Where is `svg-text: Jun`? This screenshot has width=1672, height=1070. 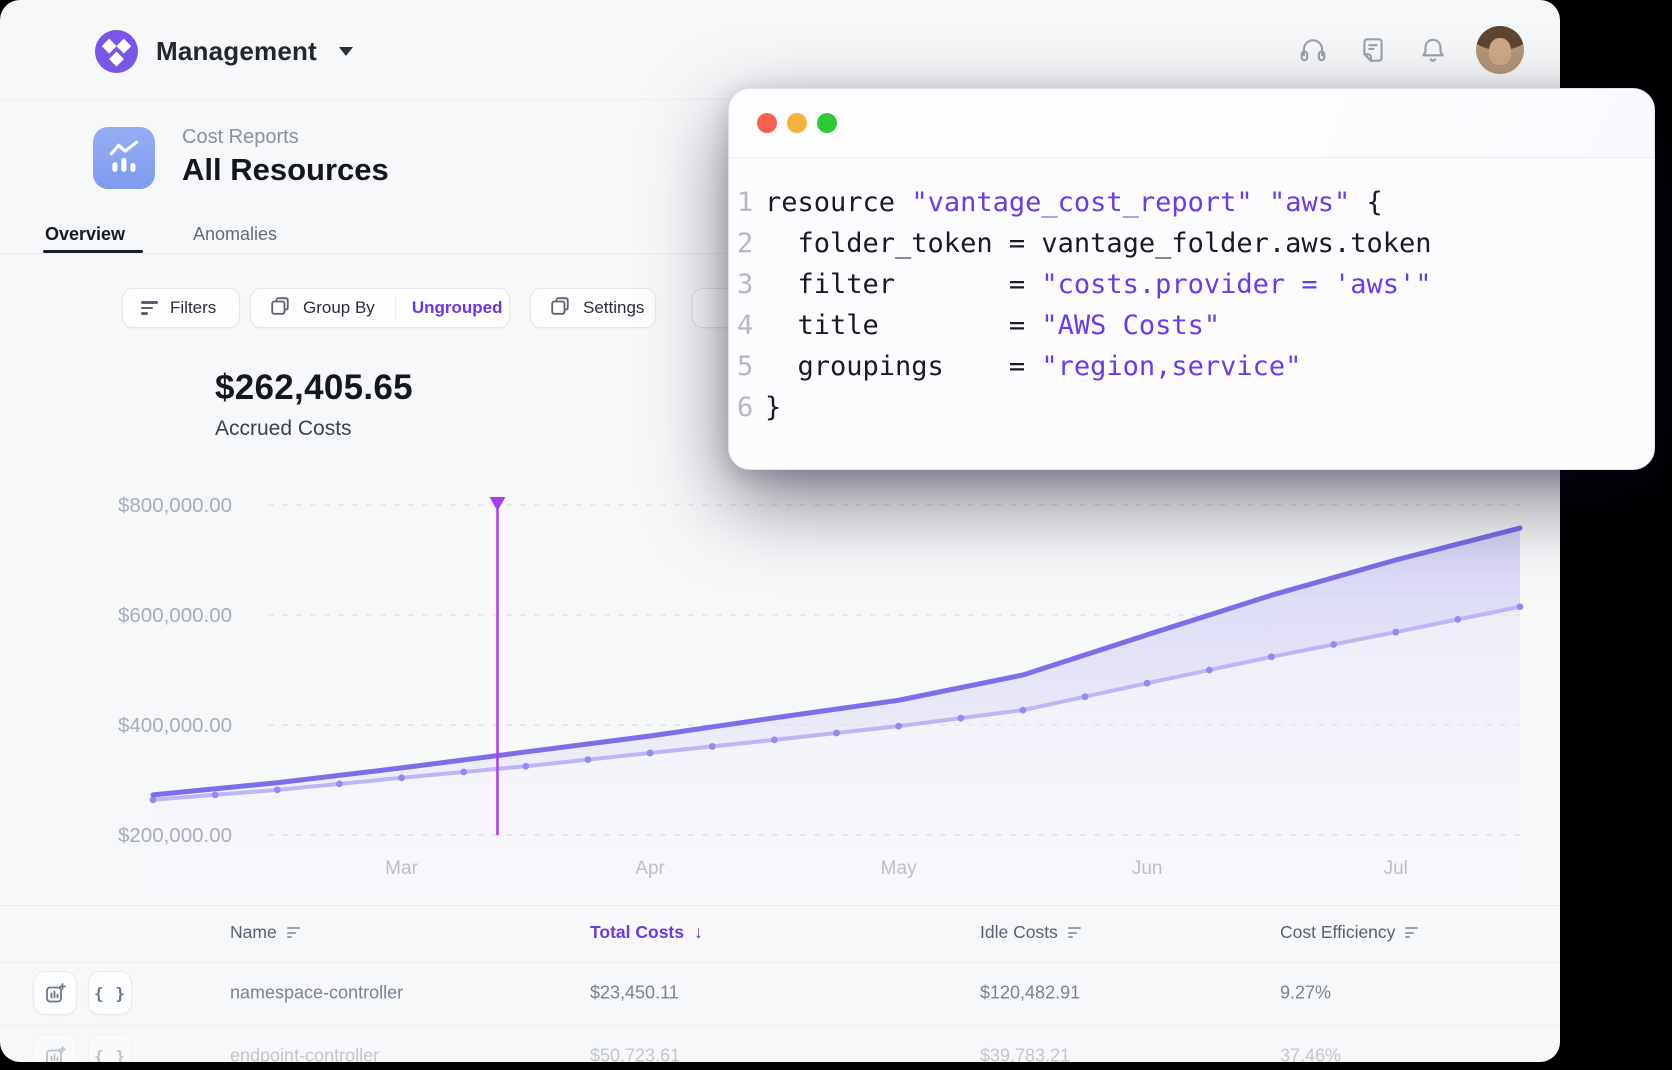 svg-text: Jun is located at coordinates (1147, 868).